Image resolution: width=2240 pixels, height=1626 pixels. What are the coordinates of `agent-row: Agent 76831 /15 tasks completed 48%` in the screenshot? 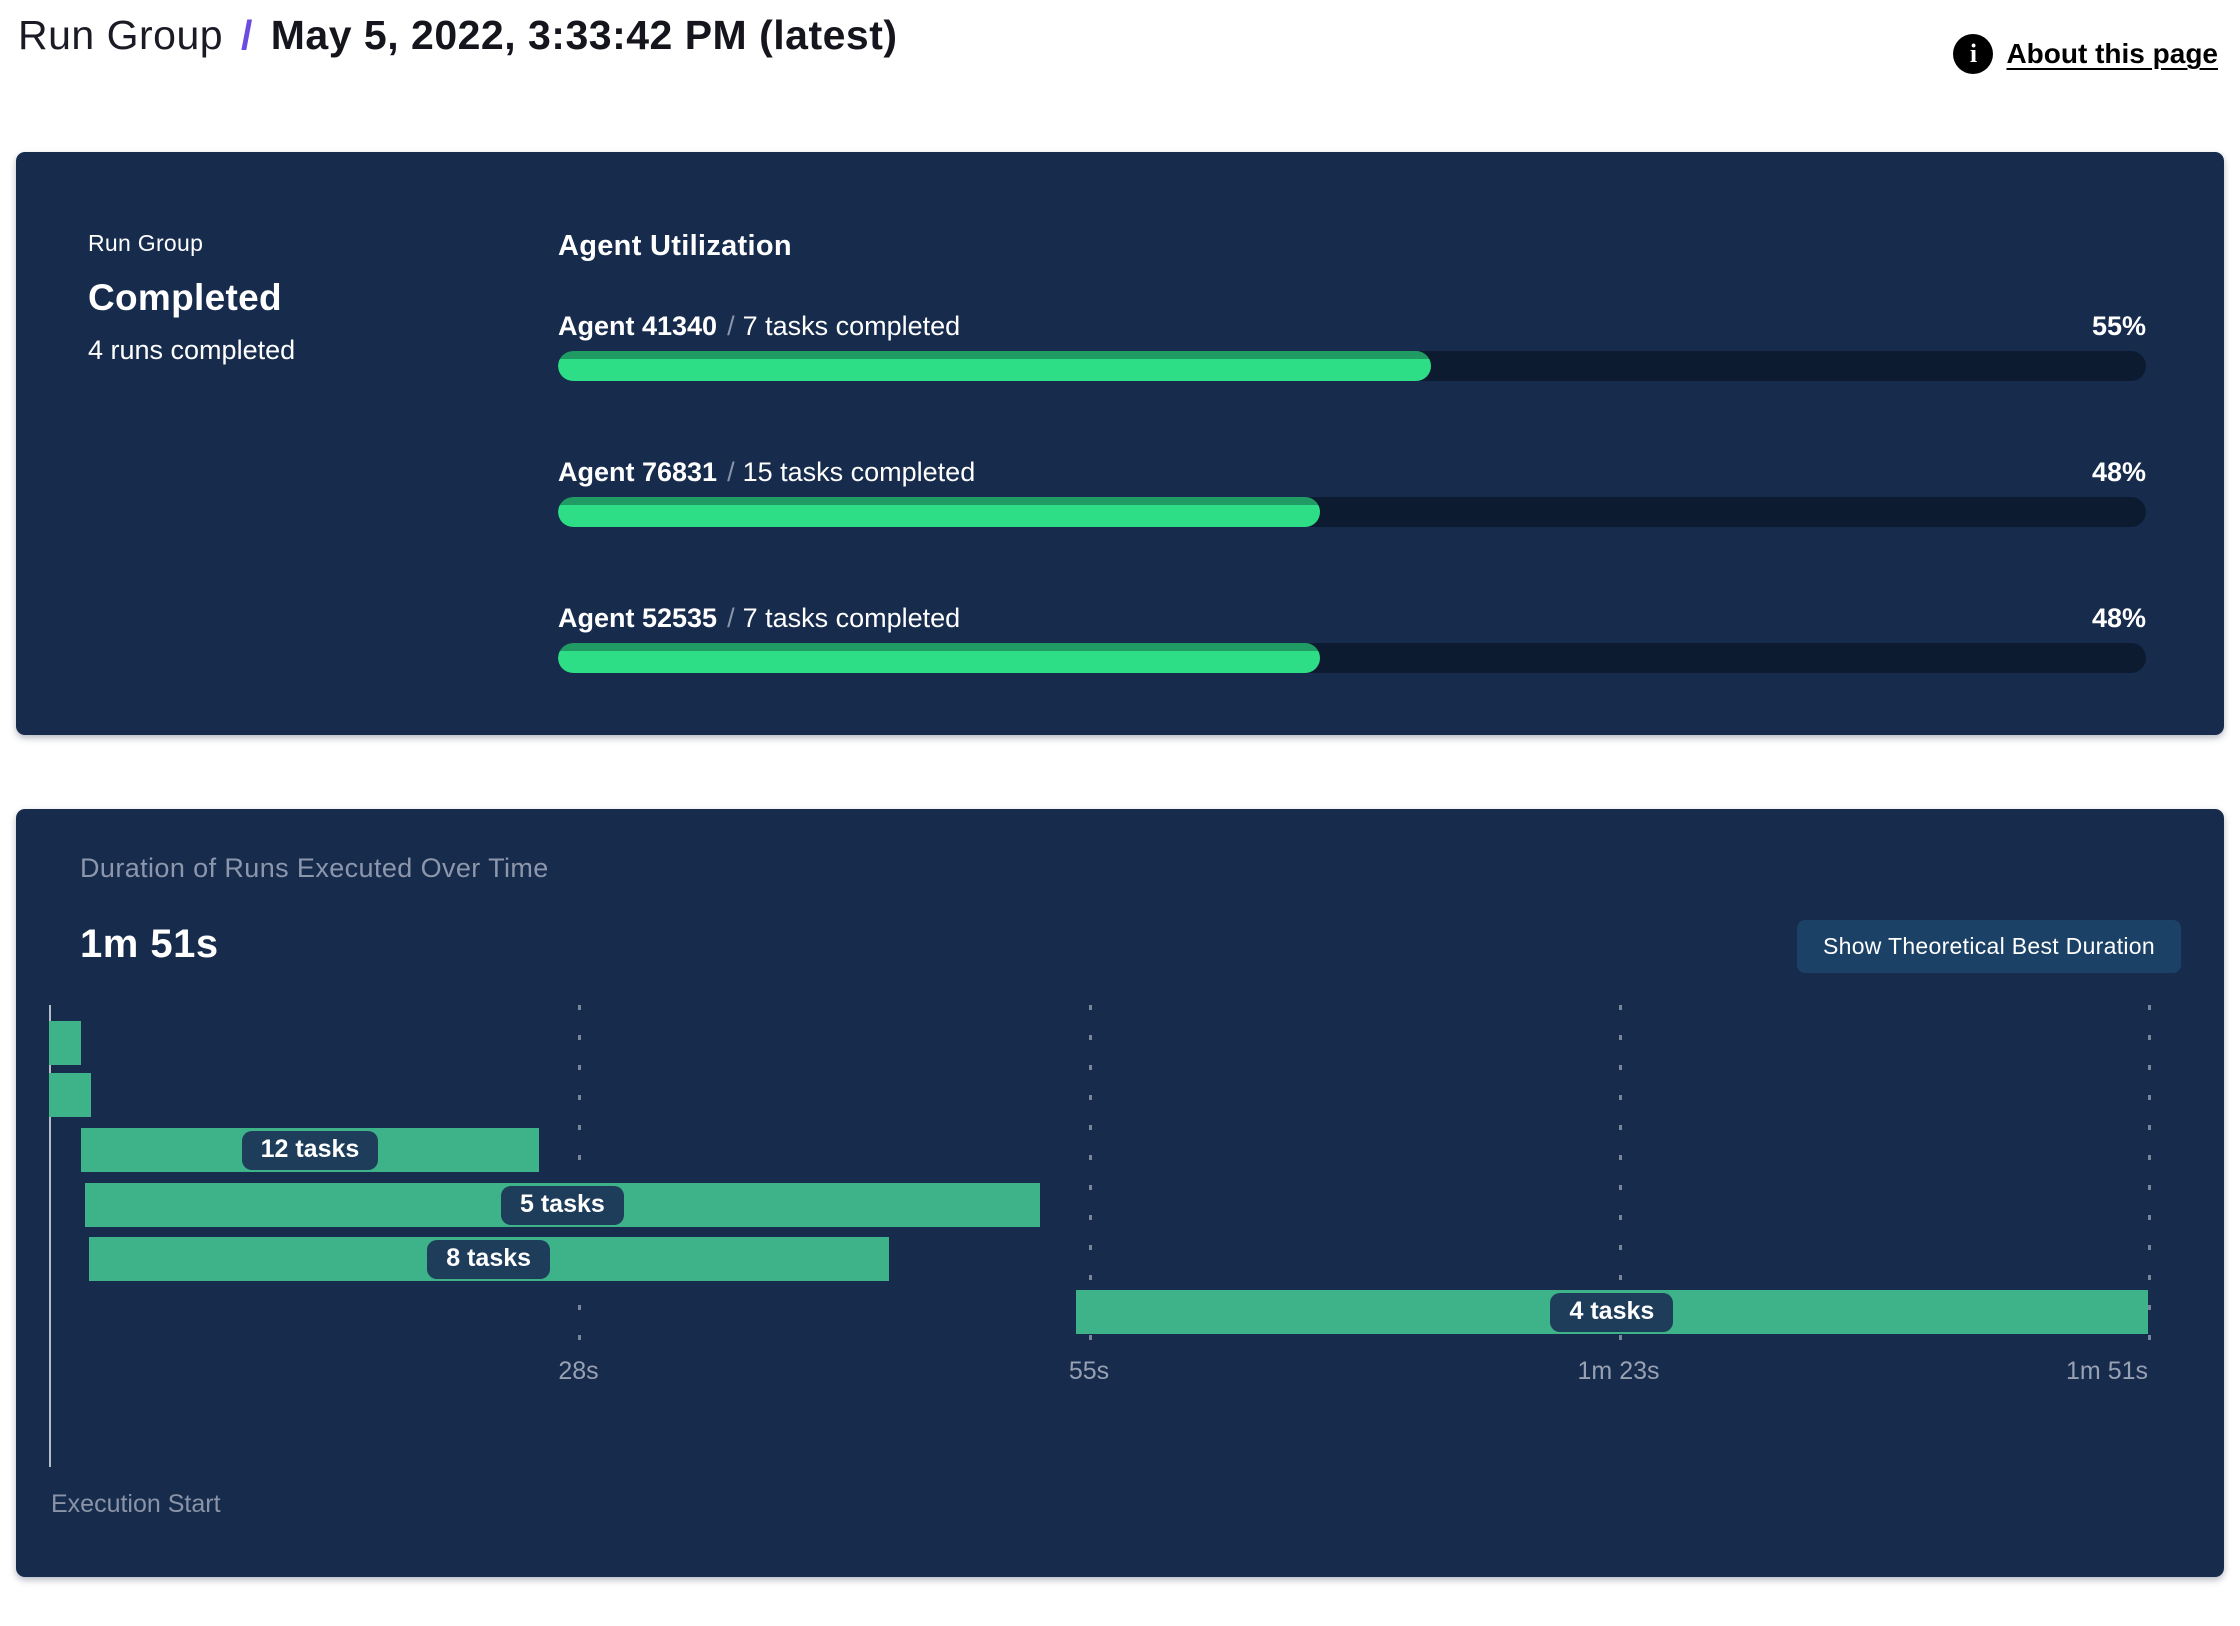 It's located at (1352, 492).